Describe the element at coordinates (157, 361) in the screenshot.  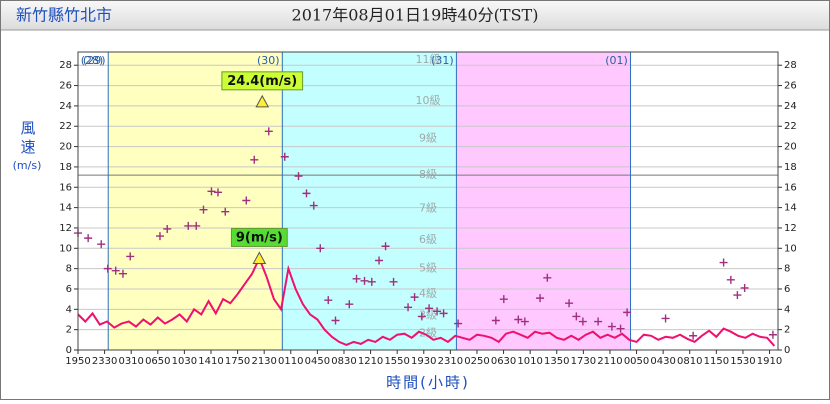
I see `x-tick-label: 0650` at that location.